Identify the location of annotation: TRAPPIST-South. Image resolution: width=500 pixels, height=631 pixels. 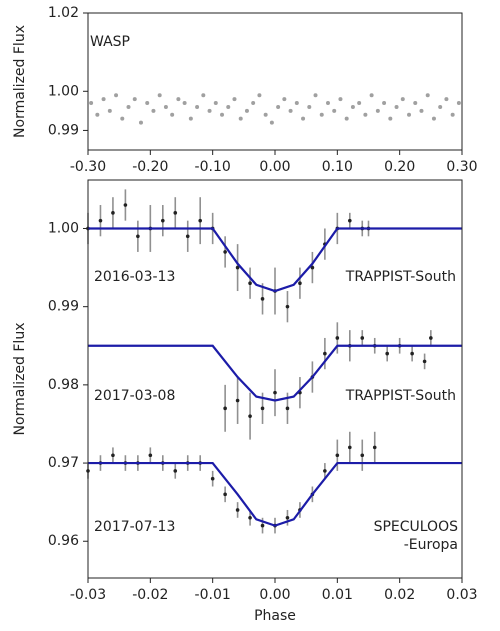
(400, 396).